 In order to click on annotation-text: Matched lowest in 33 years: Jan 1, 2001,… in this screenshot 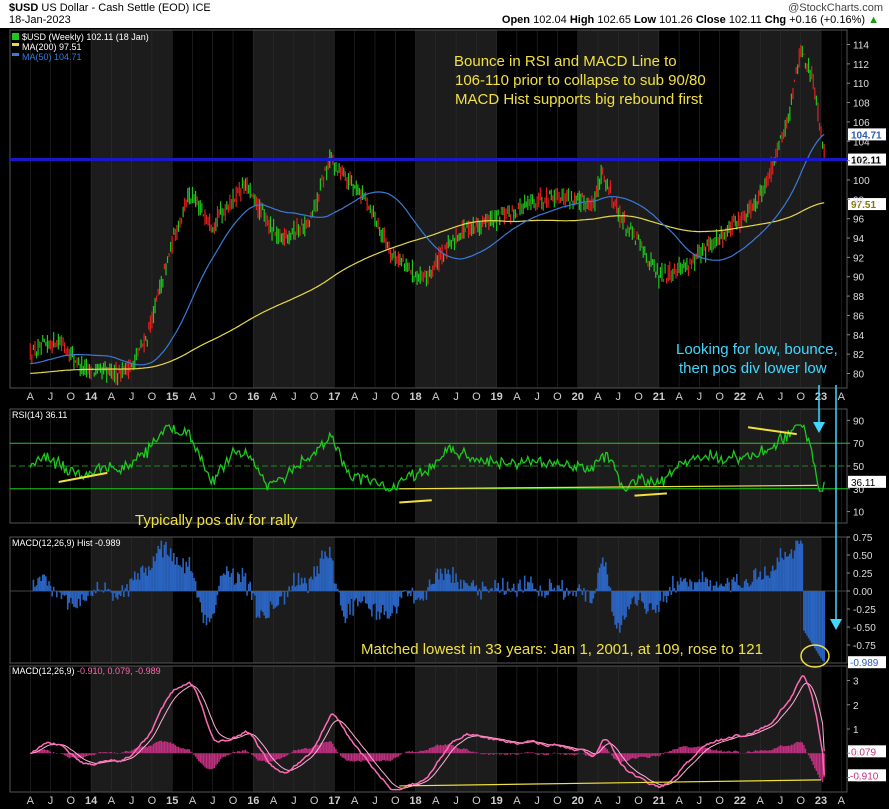, I will do `click(562, 649)`.